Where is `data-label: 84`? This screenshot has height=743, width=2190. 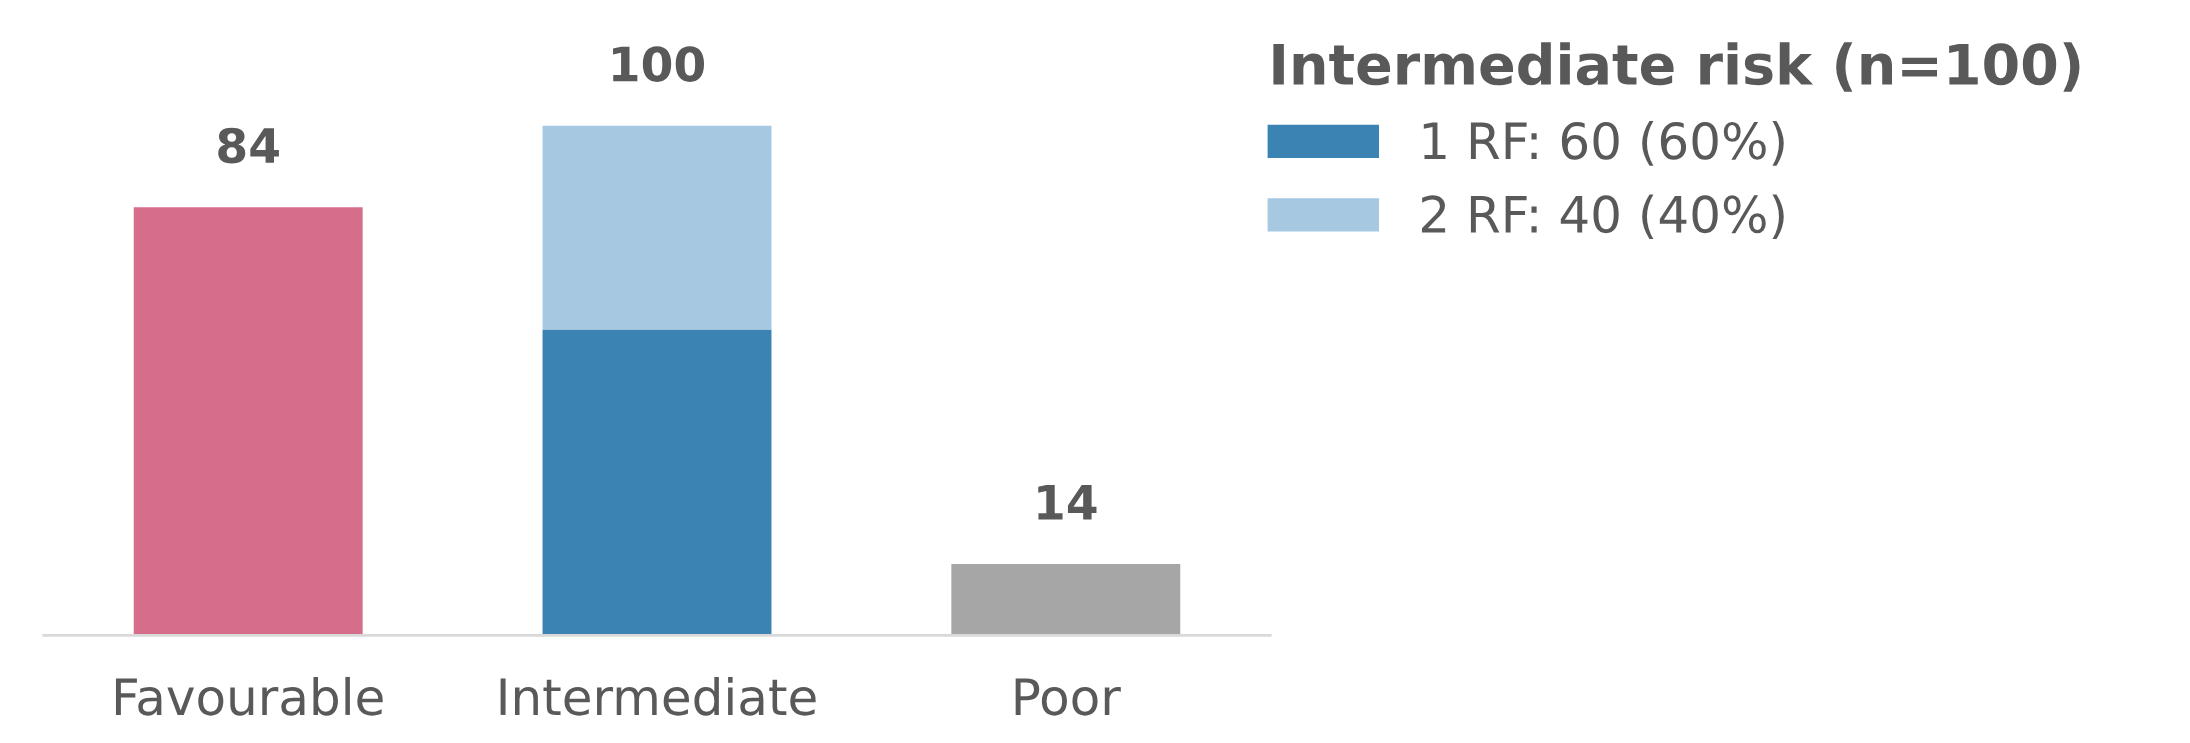
data-label: 84 is located at coordinates (248, 145).